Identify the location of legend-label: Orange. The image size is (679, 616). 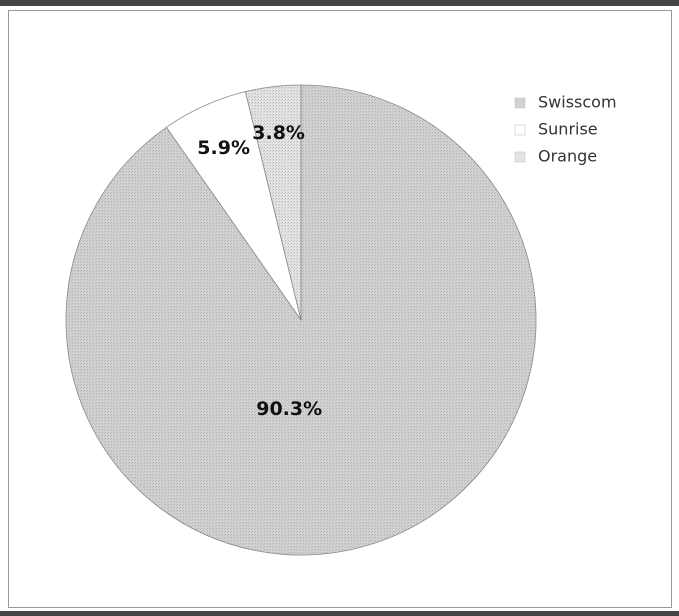
(567, 156).